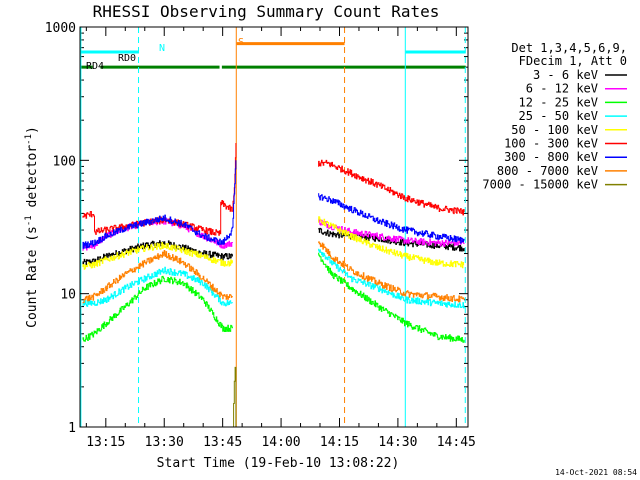  What do you see at coordinates (164, 442) in the screenshot?
I see `x-tick-label: 13:30` at bounding box center [164, 442].